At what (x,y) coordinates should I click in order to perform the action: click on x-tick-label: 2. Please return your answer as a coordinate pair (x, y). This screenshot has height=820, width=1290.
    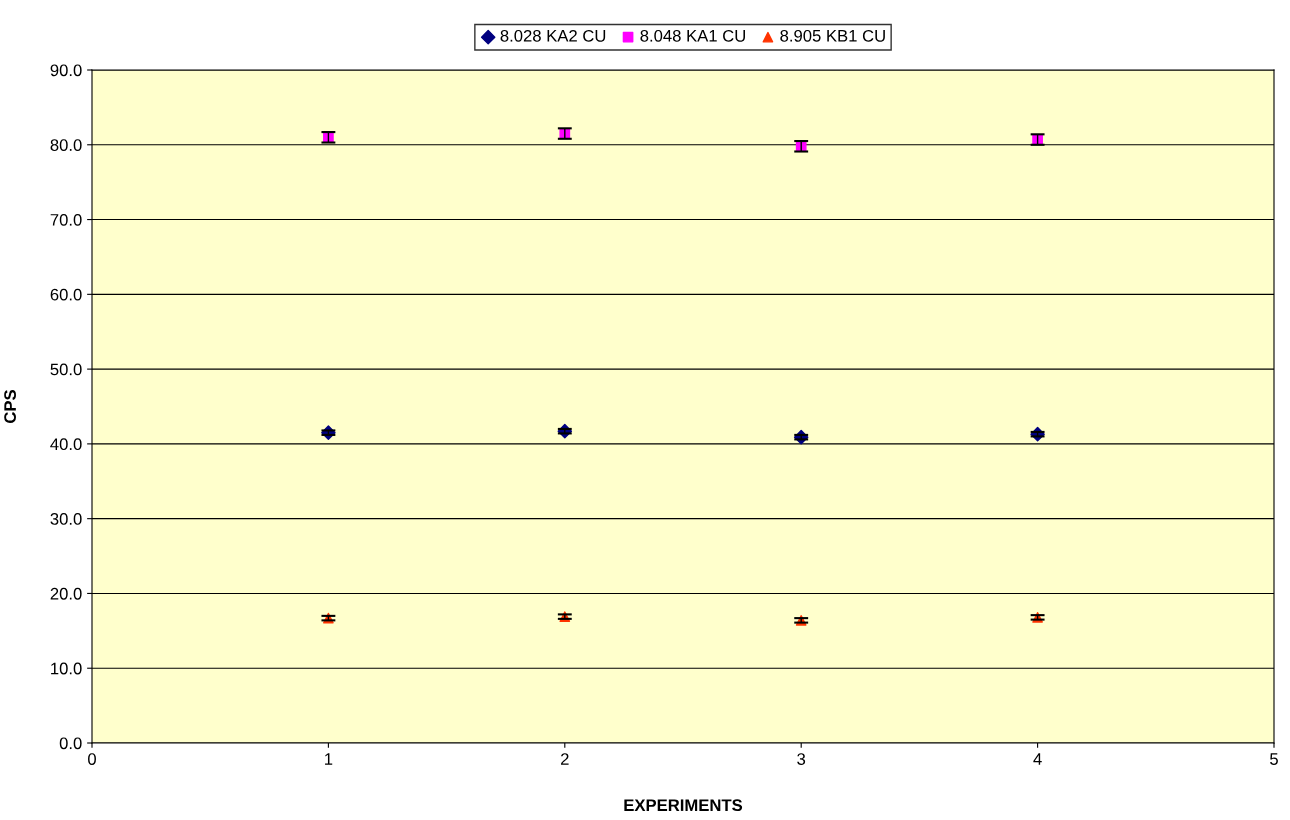
    Looking at the image, I should click on (565, 759).